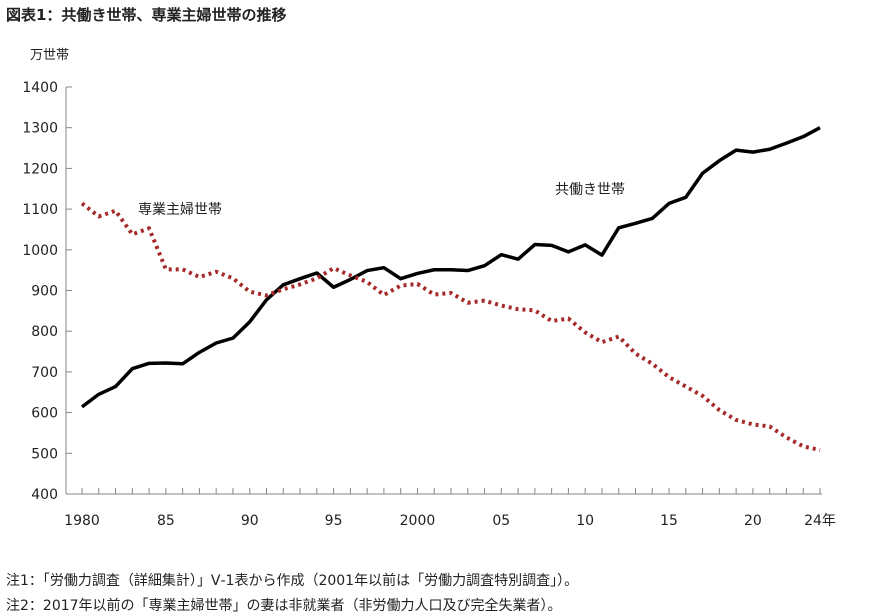  Describe the element at coordinates (44, 292) in the screenshot. I see `y-tick-label: 900` at that location.